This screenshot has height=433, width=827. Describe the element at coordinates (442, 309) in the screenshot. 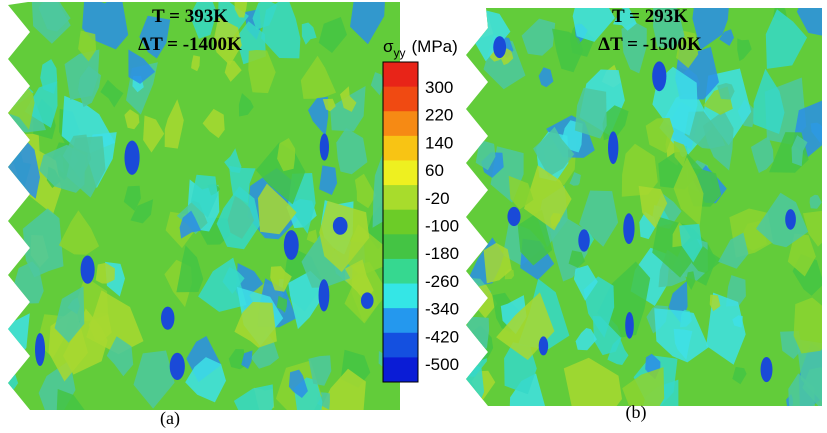

I see `colorbar-label: -340` at that location.